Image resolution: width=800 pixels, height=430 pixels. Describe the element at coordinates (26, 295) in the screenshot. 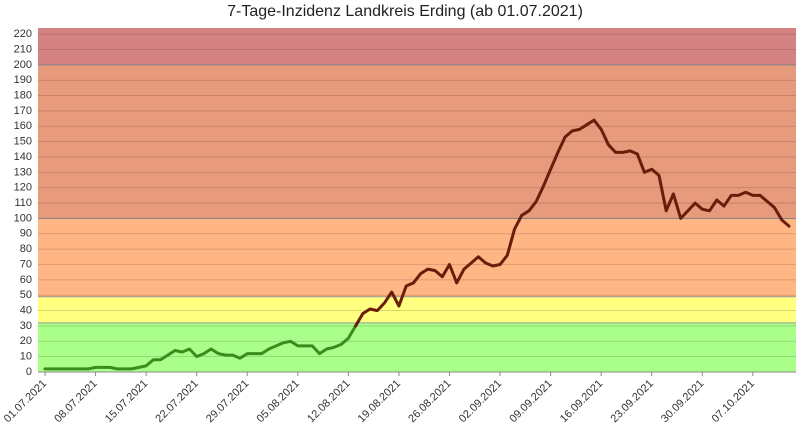

I see `y-tick-label: 50` at that location.